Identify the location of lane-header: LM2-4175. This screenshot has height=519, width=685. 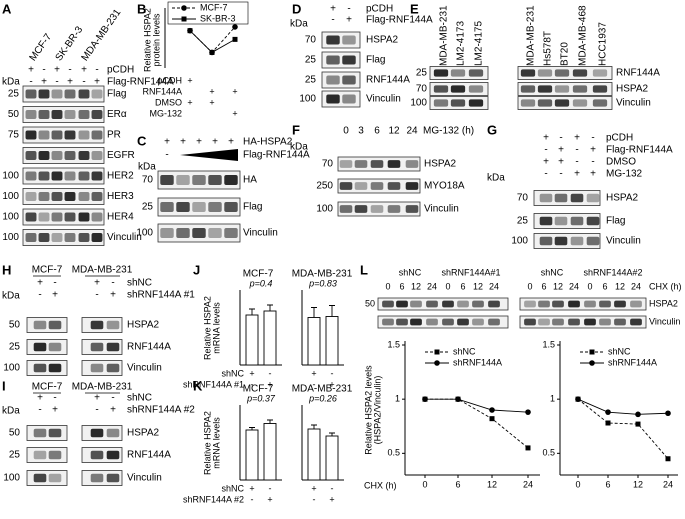
(479, 43).